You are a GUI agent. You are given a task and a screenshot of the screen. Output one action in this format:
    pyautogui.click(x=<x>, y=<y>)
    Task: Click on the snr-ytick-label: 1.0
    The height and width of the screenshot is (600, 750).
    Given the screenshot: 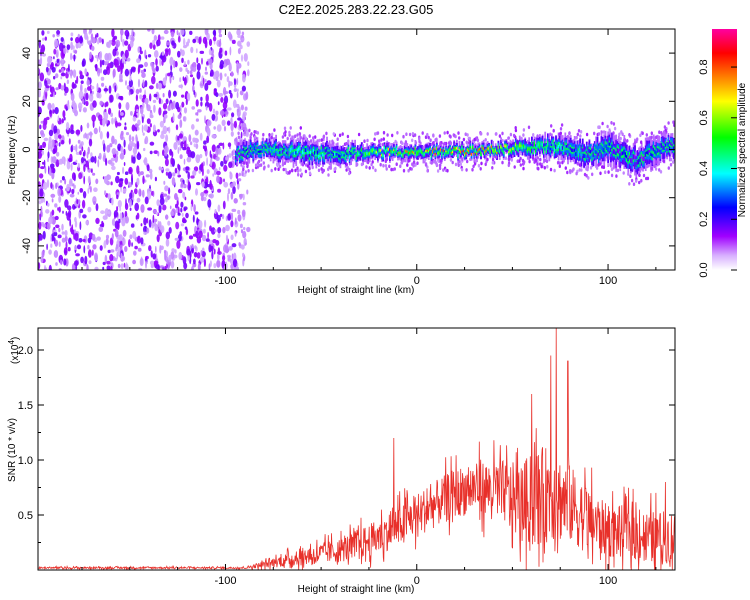 What is the action you would take?
    pyautogui.click(x=25, y=461)
    